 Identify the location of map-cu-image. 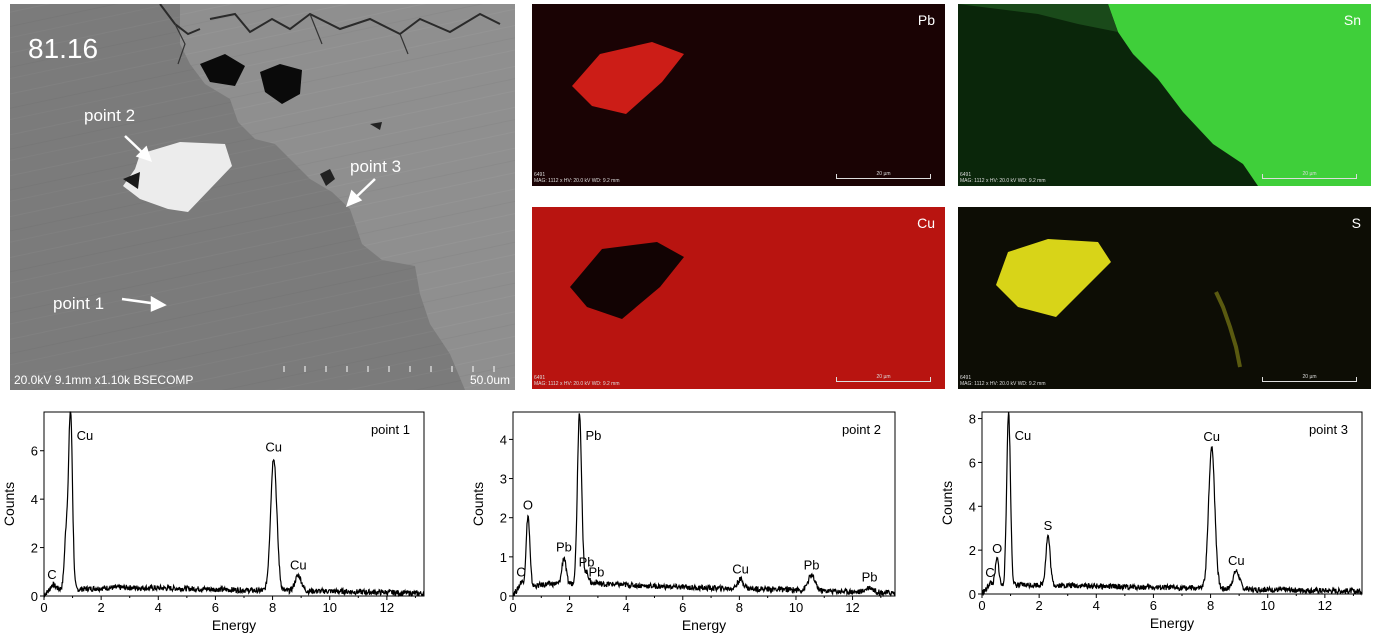
(738, 298).